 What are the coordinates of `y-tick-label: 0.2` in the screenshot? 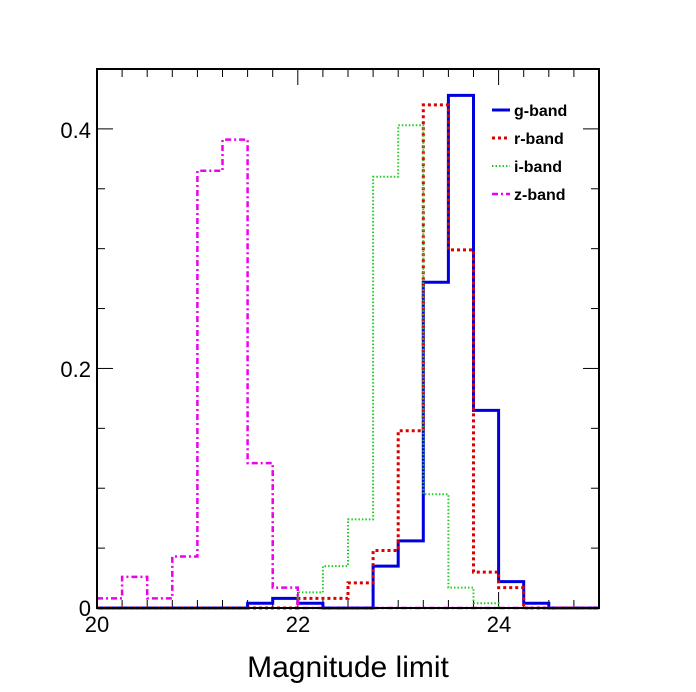 It's located at (75, 369).